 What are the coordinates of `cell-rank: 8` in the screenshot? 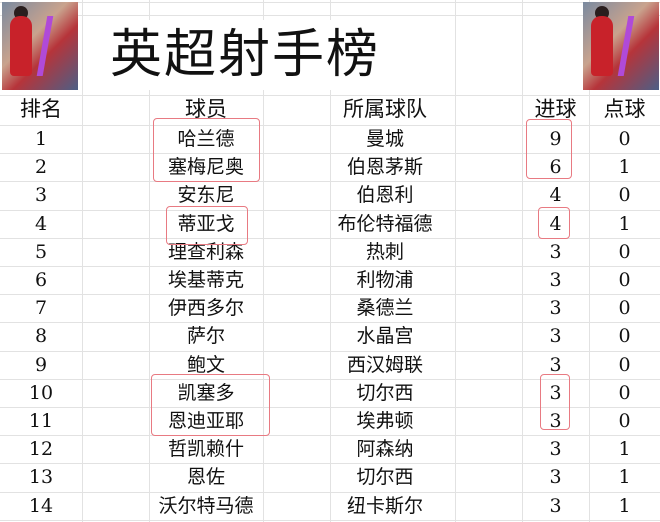 It's located at (41, 336).